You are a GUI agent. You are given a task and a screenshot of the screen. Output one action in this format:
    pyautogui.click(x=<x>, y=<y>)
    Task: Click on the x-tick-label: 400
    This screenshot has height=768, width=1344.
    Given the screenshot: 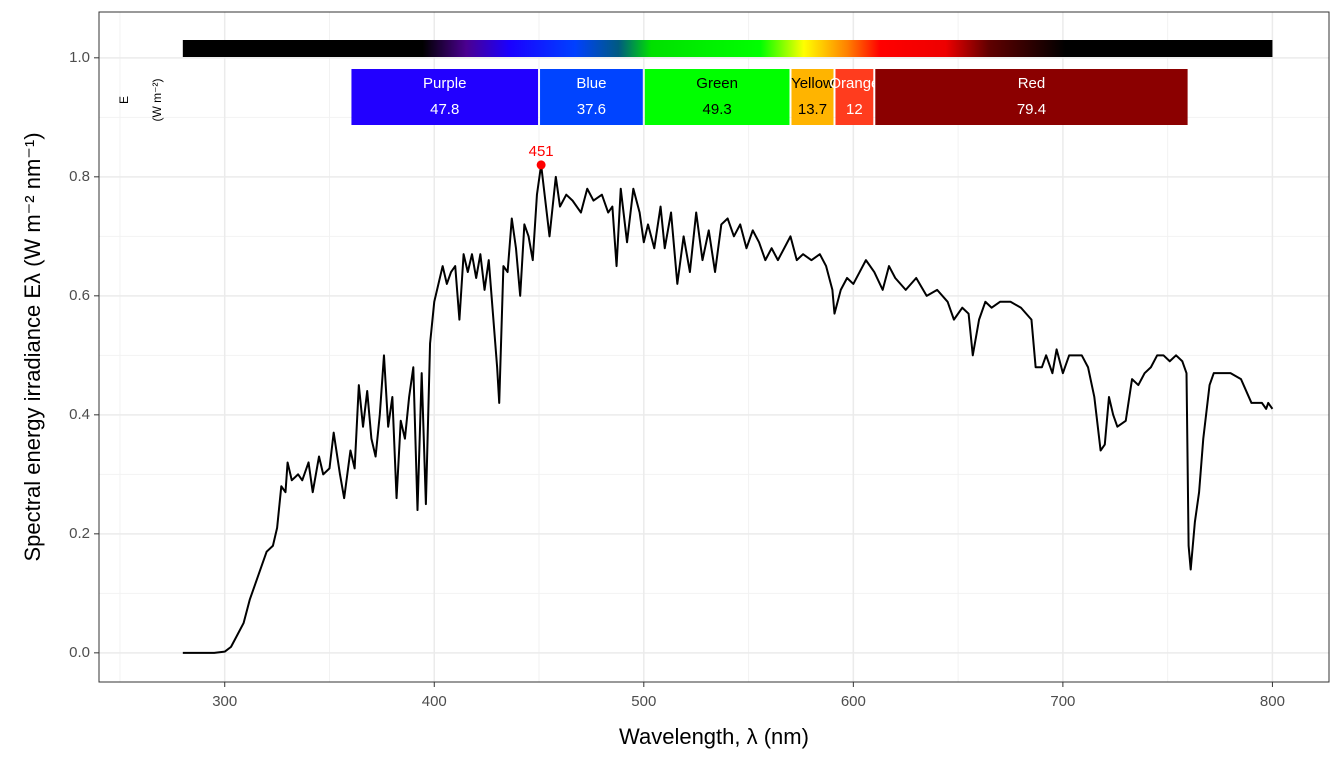 What is the action you would take?
    pyautogui.click(x=434, y=701)
    